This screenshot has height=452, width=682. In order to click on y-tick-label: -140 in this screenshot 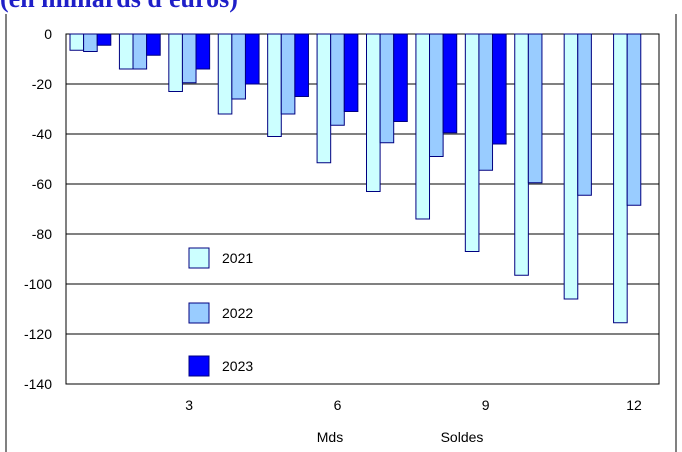, I will do `click(38, 384)`.